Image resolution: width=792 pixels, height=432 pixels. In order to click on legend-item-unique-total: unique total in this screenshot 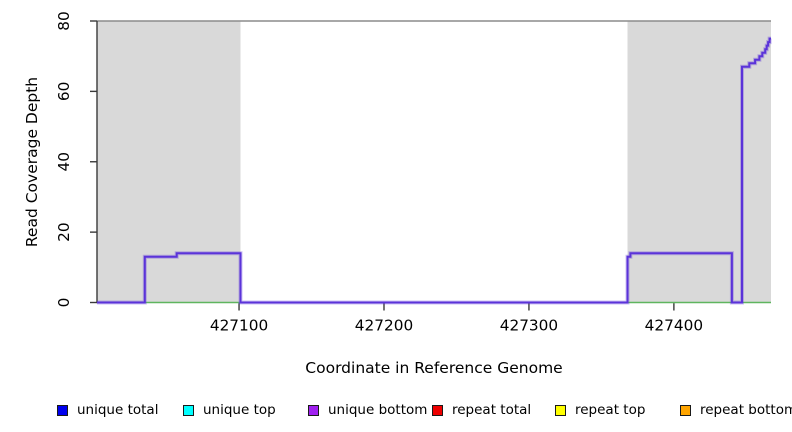, I will do `click(107, 410)`.